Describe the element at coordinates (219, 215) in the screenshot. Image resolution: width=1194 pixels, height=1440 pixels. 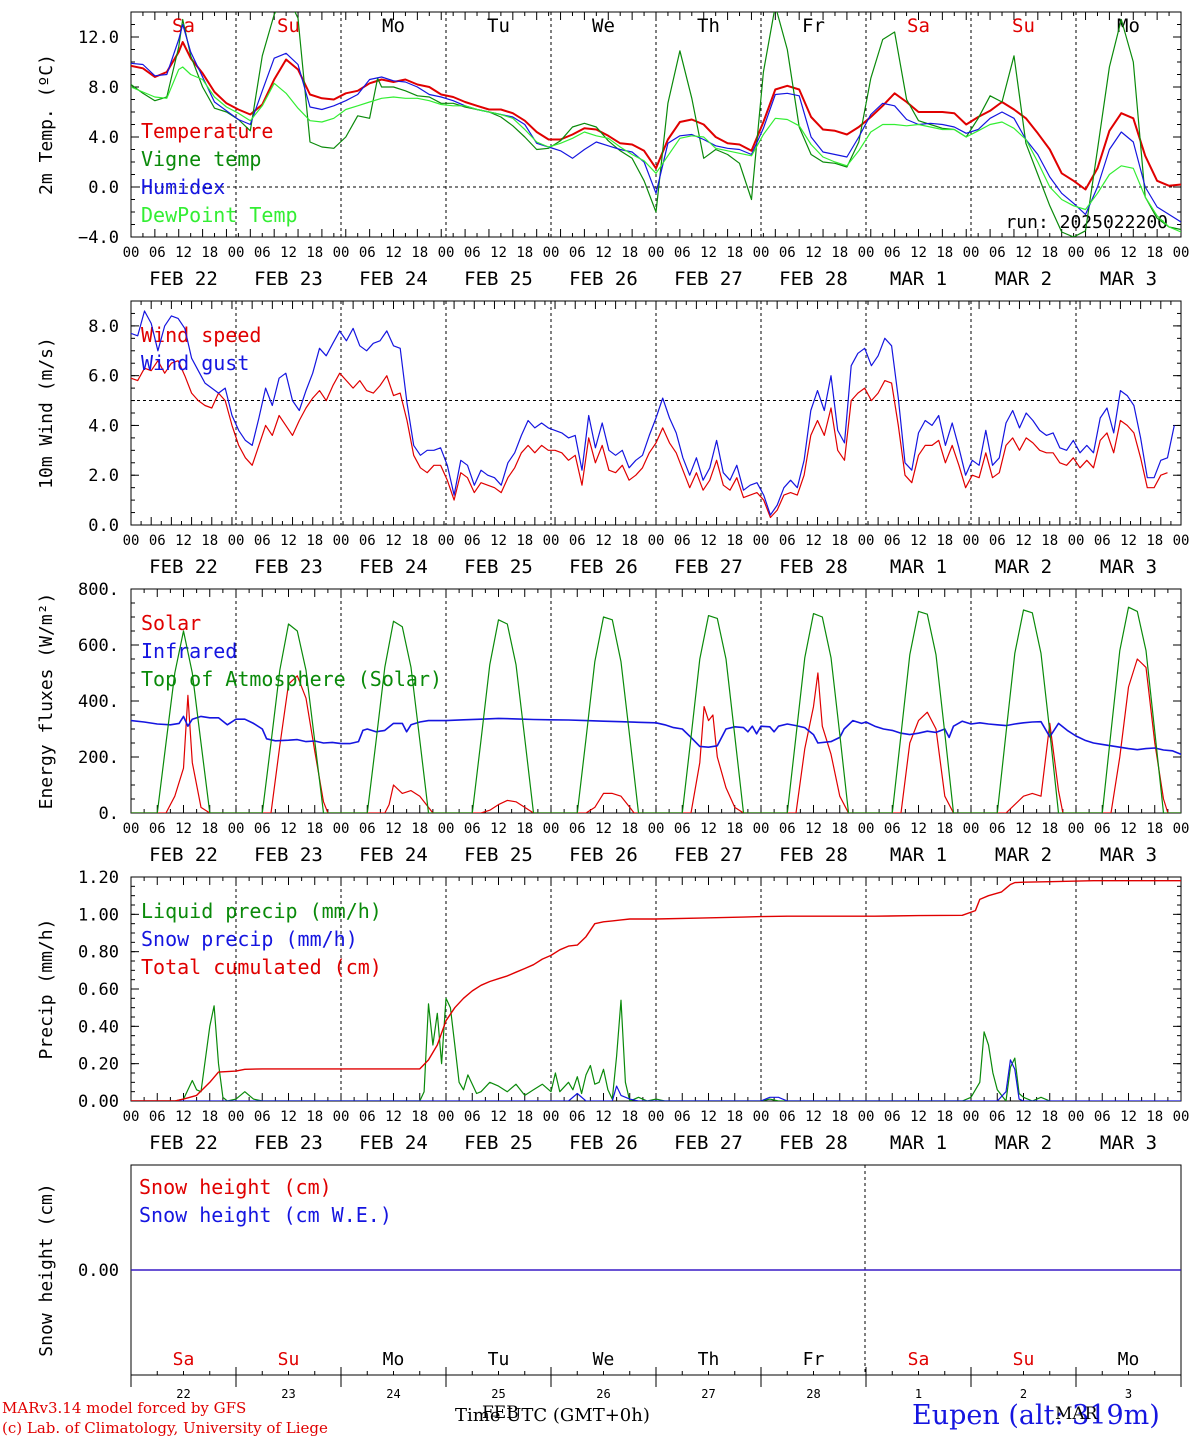
I see `legend-entry: DewPoint Temp` at that location.